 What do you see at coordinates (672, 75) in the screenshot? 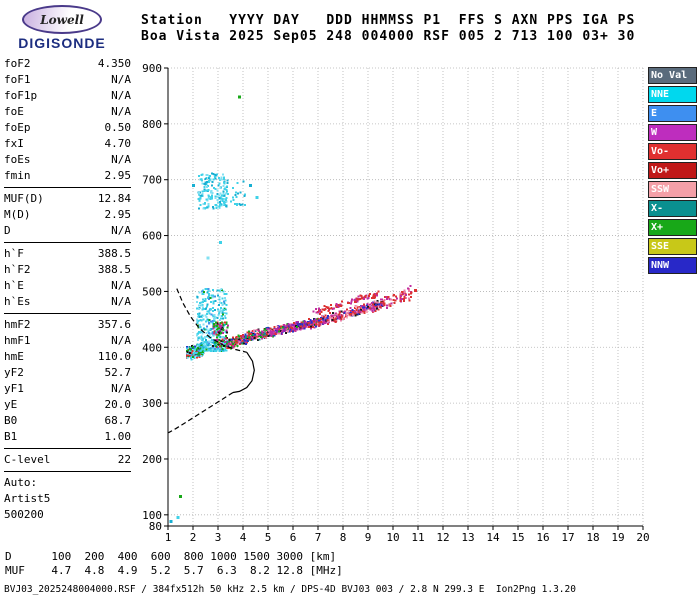
I see `legend-item-no-val: No Val` at bounding box center [672, 75].